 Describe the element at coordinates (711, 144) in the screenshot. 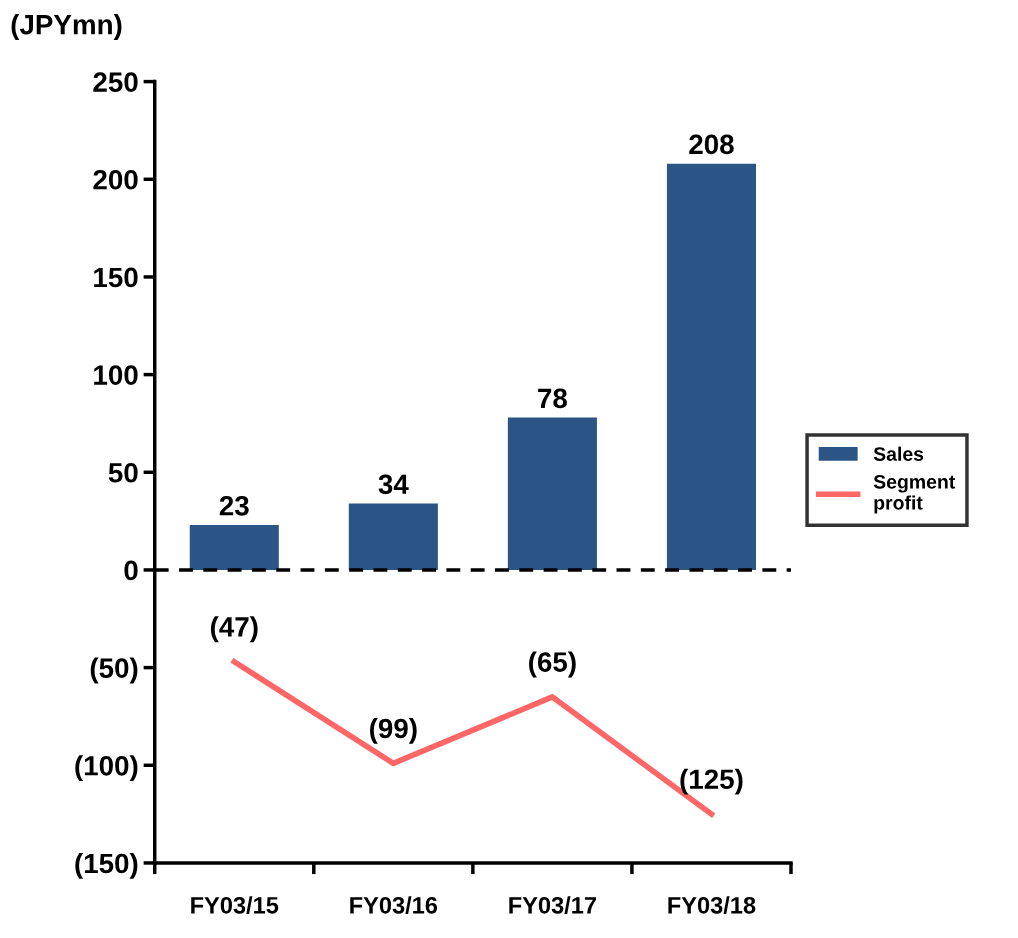

I see `data-label: 208` at that location.